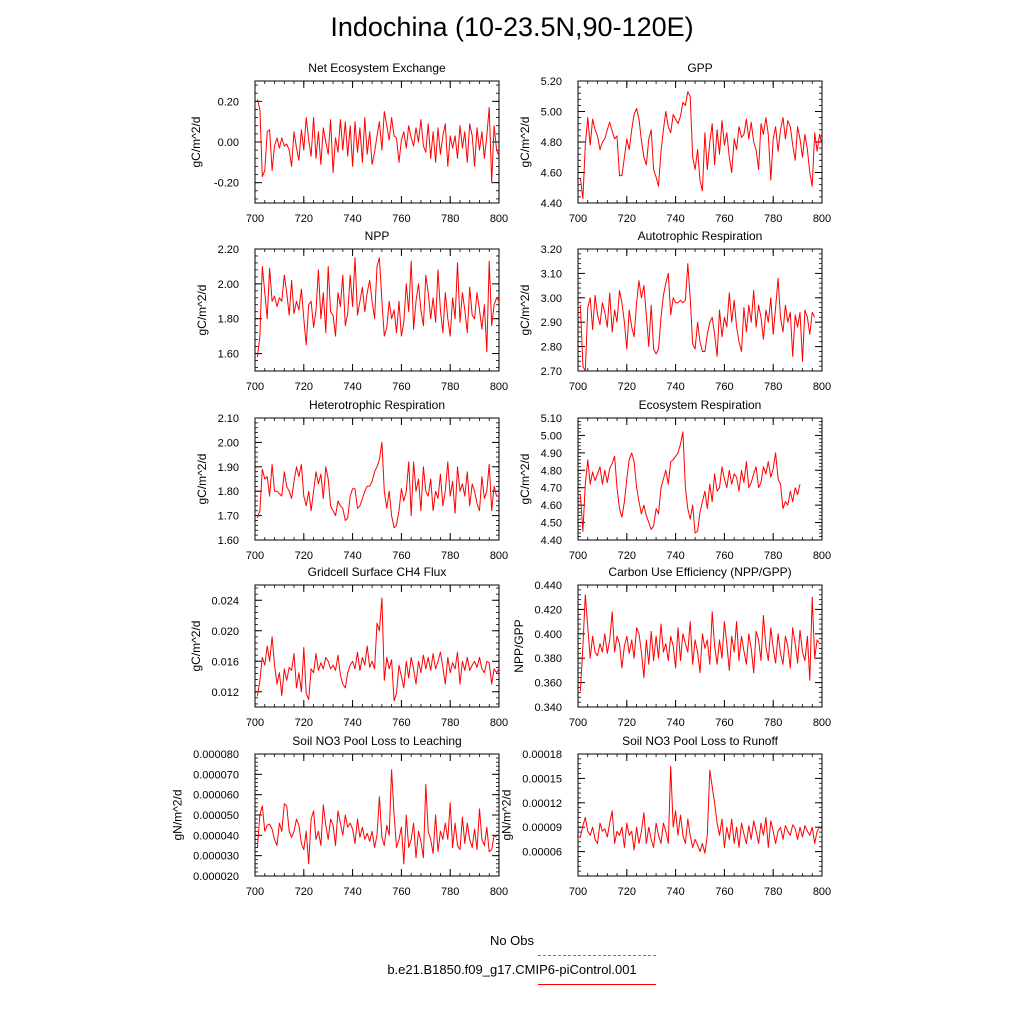 This screenshot has width=1024, height=1024. What do you see at coordinates (225, 632) in the screenshot?
I see `y-tick-label: 0.020` at bounding box center [225, 632].